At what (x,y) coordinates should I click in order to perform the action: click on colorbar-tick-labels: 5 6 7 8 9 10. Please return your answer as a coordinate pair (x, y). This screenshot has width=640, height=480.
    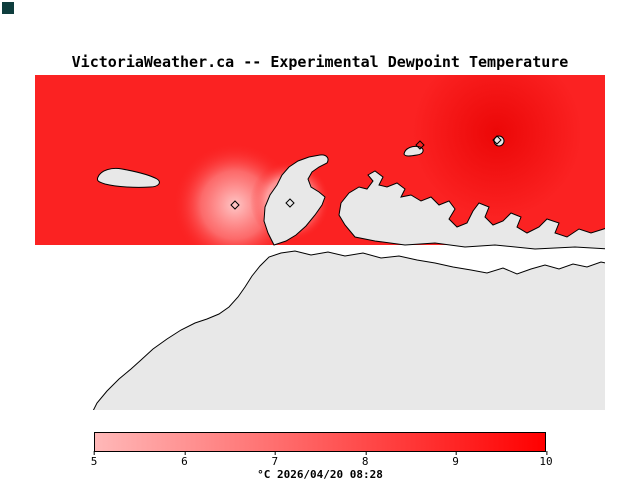
    Looking at the image, I should click on (321, 460).